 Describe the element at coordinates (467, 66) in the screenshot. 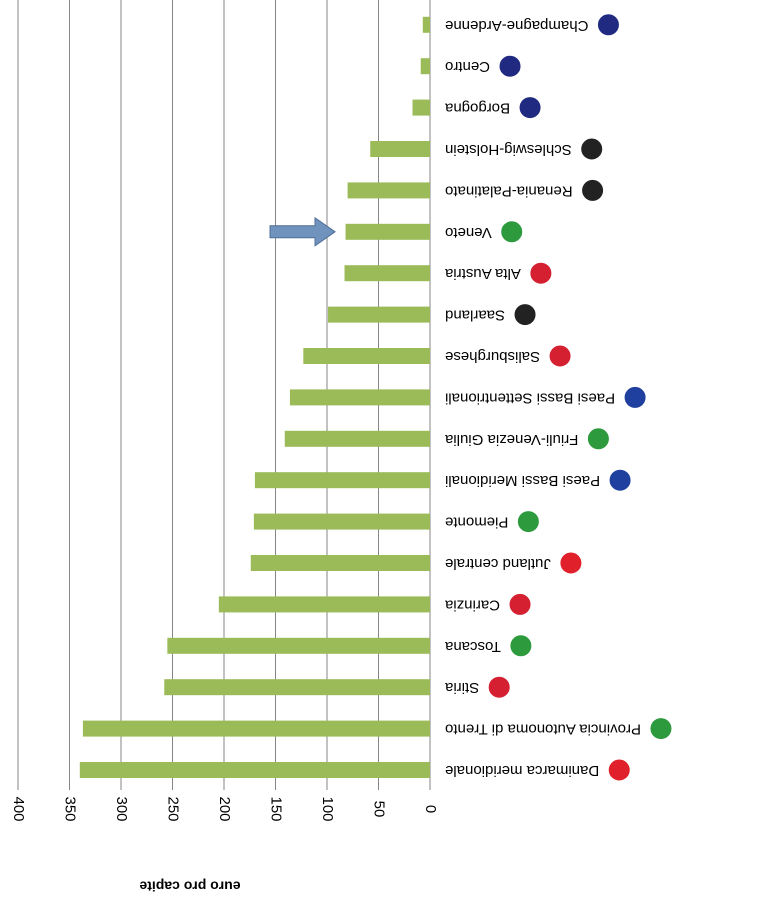

I see `y-tick-label: Centro` at that location.